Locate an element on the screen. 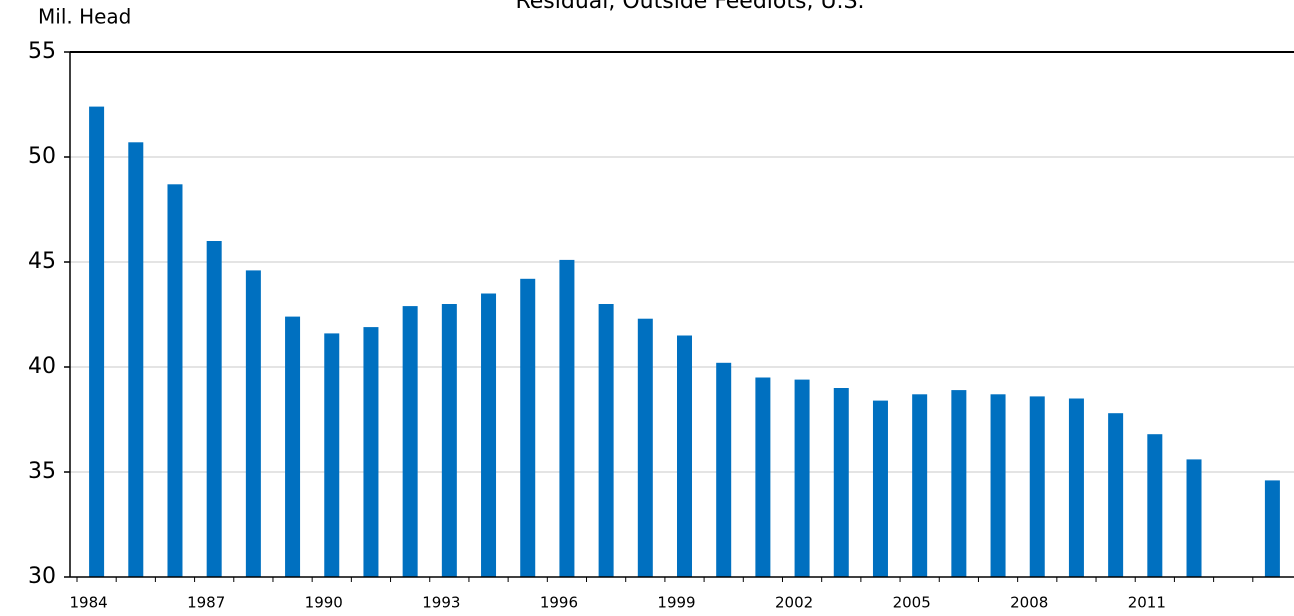 This screenshot has height=616, width=1294. x-tick-label: 1984 is located at coordinates (89, 603).